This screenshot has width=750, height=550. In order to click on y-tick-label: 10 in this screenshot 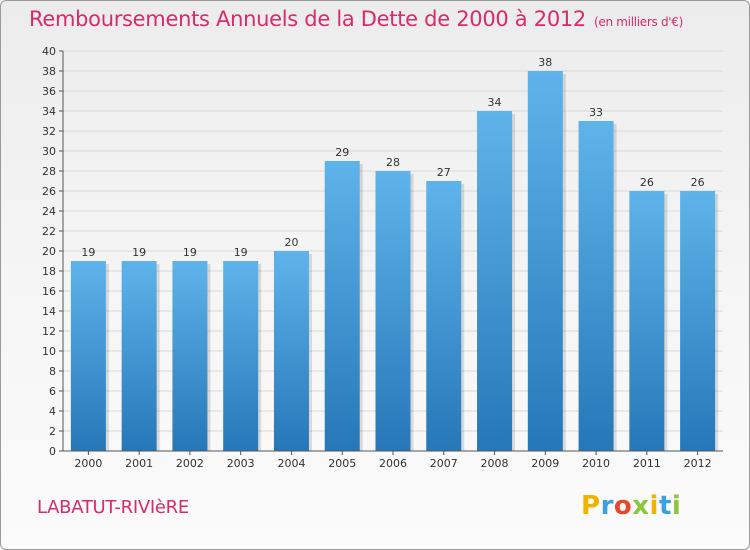, I will do `click(49, 351)`.